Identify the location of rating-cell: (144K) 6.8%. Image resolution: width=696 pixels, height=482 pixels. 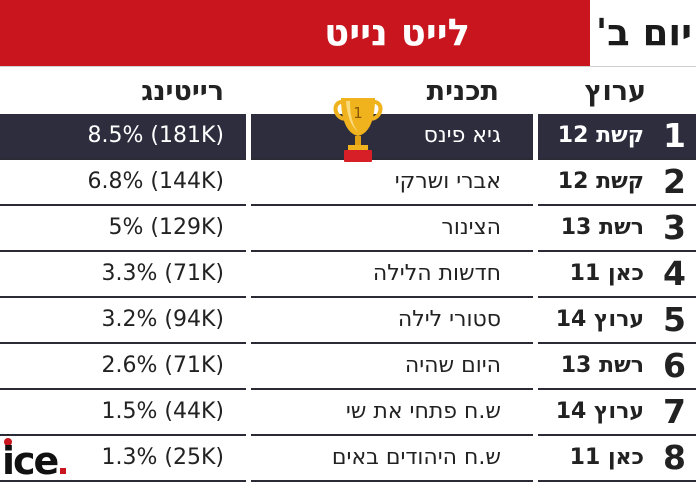
(123, 182).